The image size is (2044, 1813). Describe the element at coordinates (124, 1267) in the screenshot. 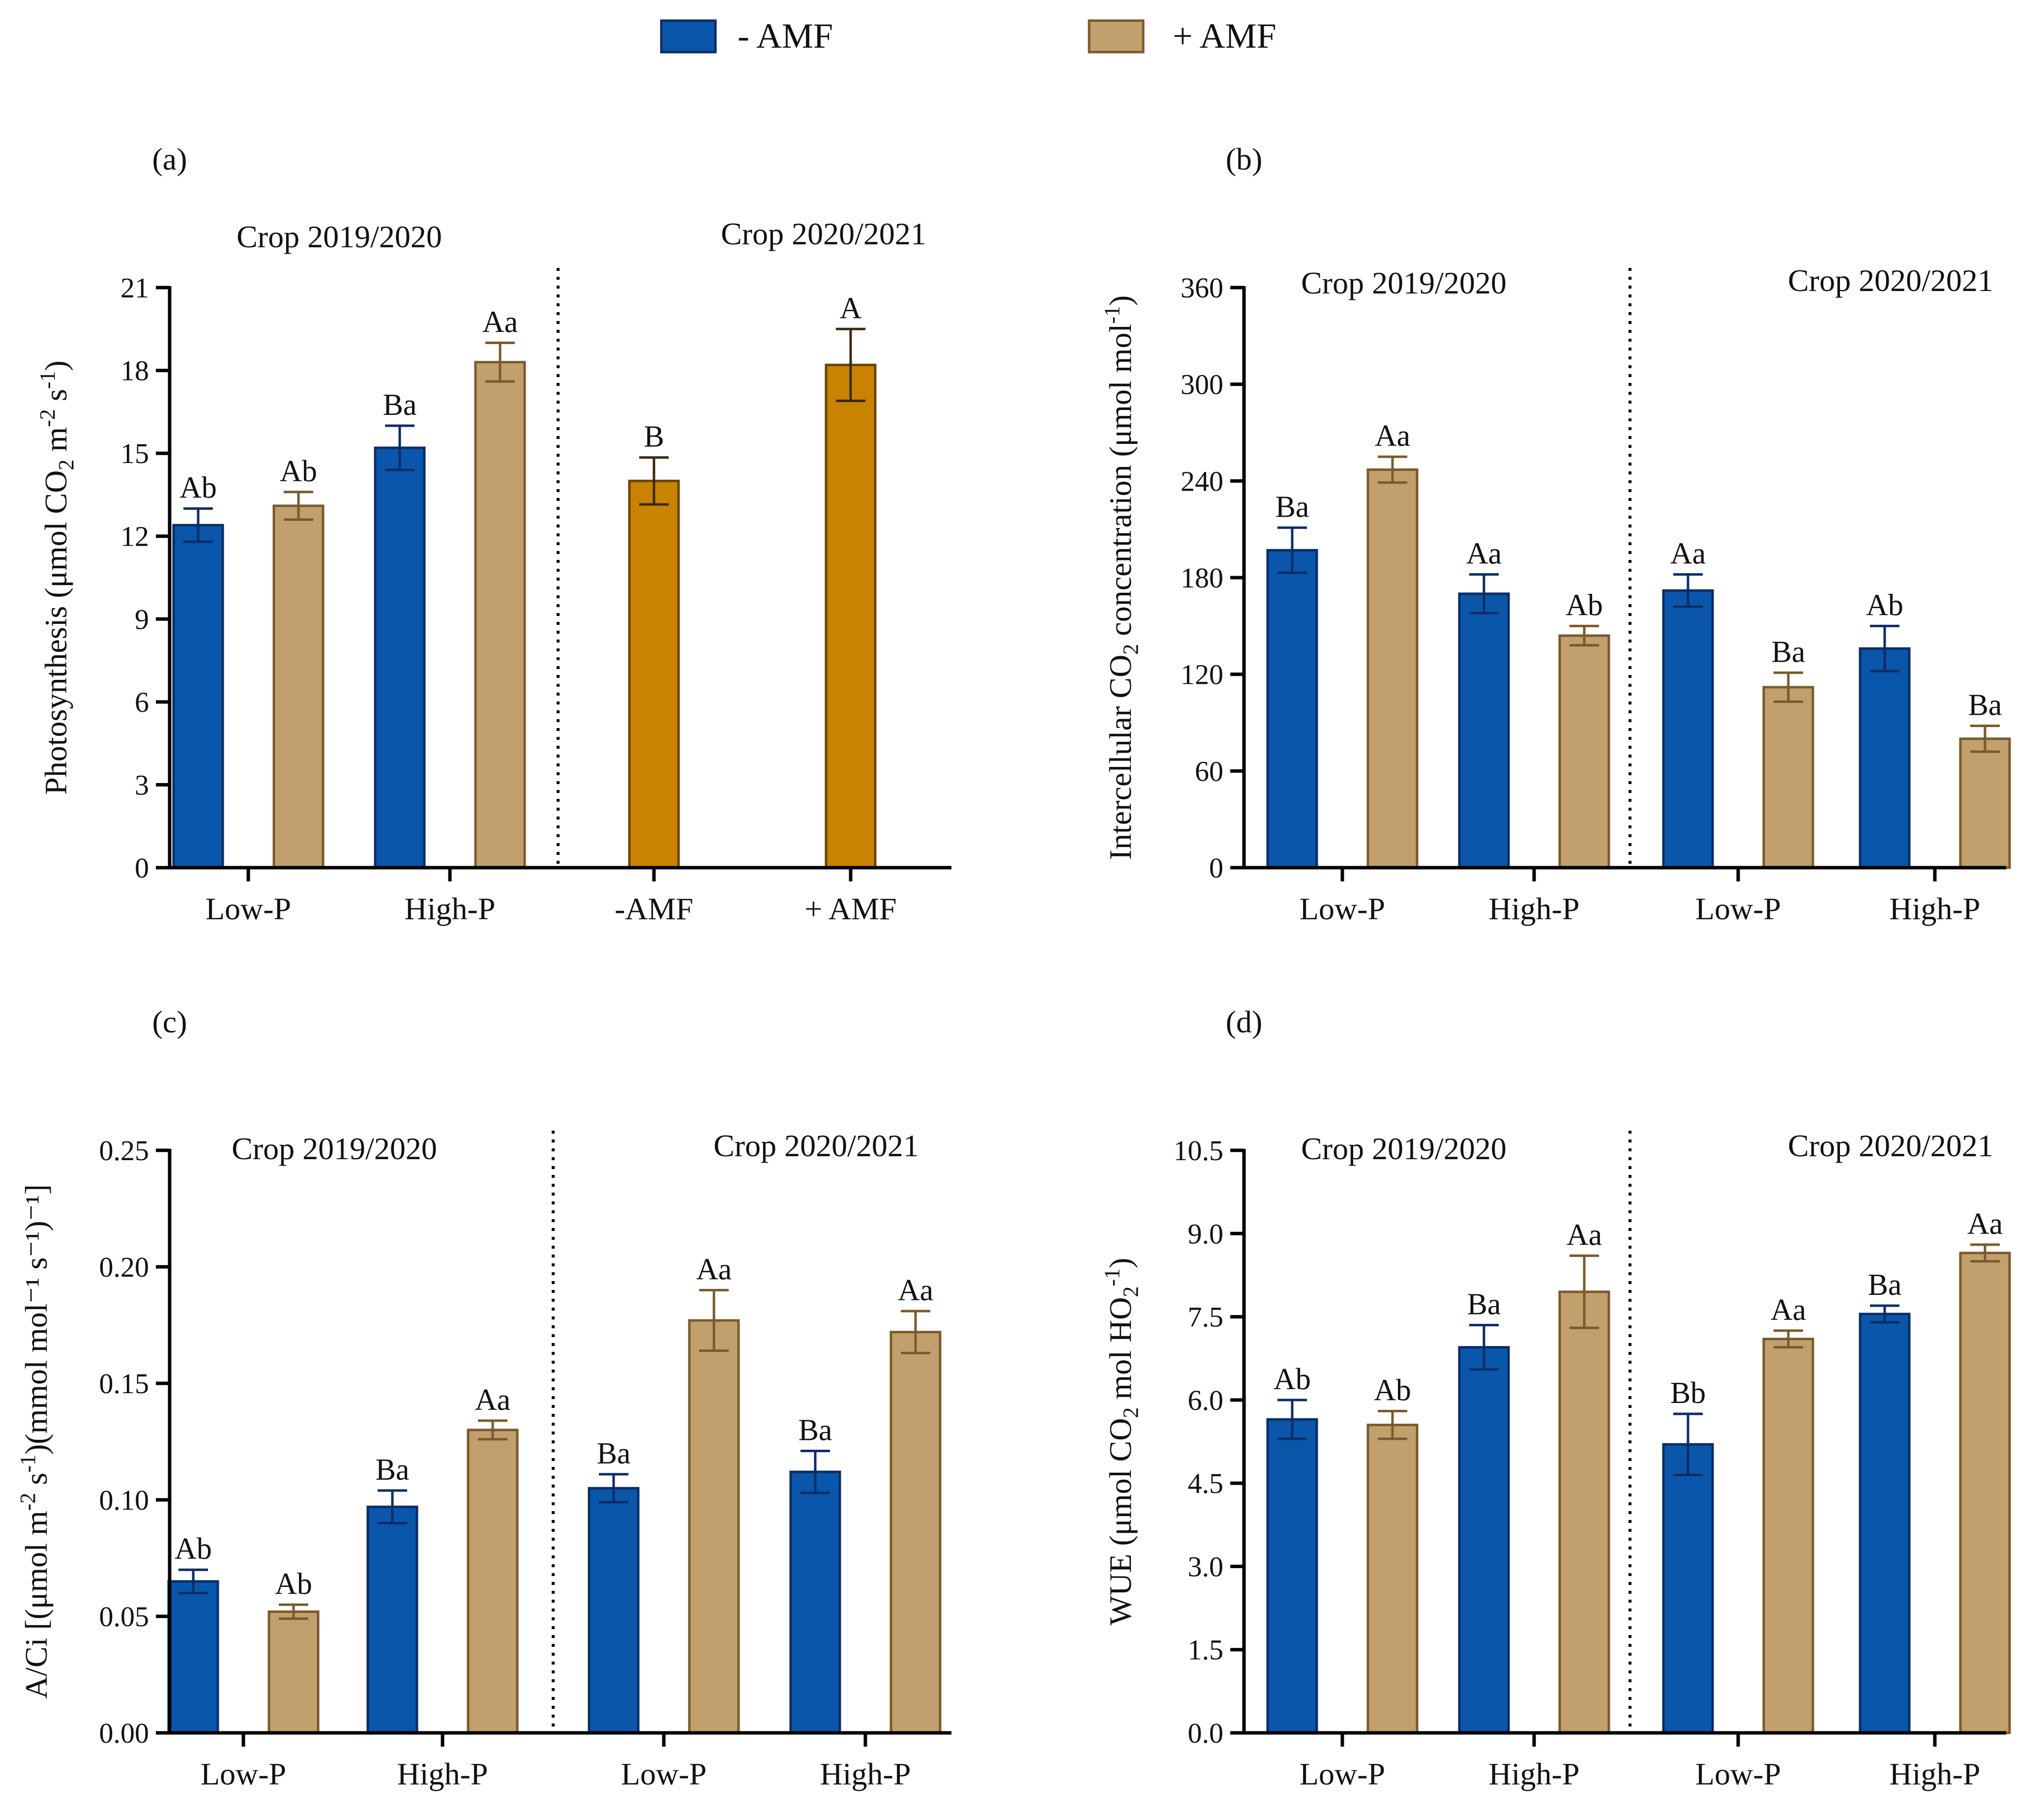

I see `y-tick-label: 0.20` at that location.